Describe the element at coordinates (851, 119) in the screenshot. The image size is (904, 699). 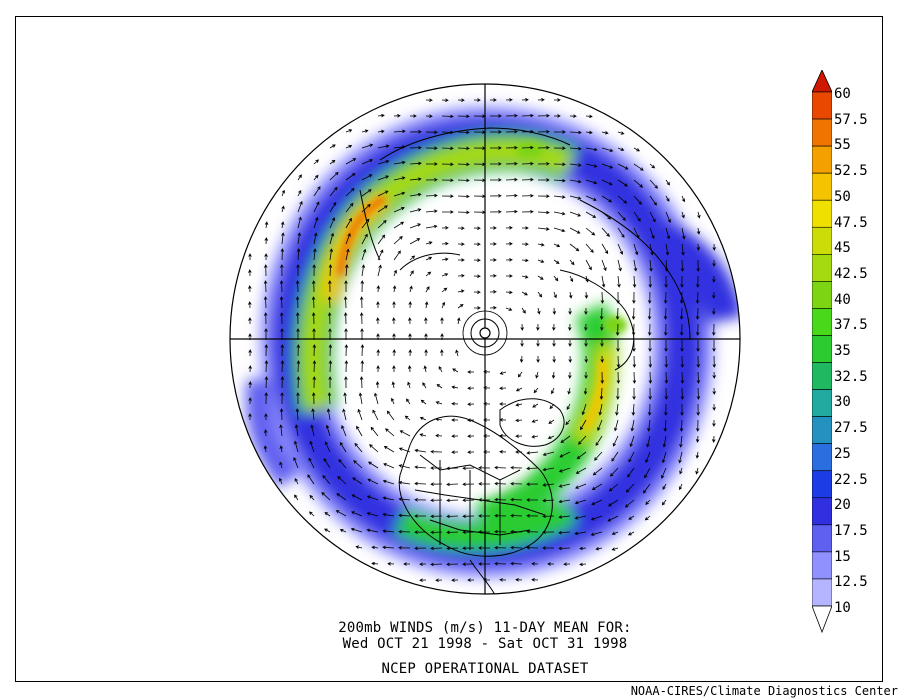
I see `colorbar-tick-label: 57.5` at that location.